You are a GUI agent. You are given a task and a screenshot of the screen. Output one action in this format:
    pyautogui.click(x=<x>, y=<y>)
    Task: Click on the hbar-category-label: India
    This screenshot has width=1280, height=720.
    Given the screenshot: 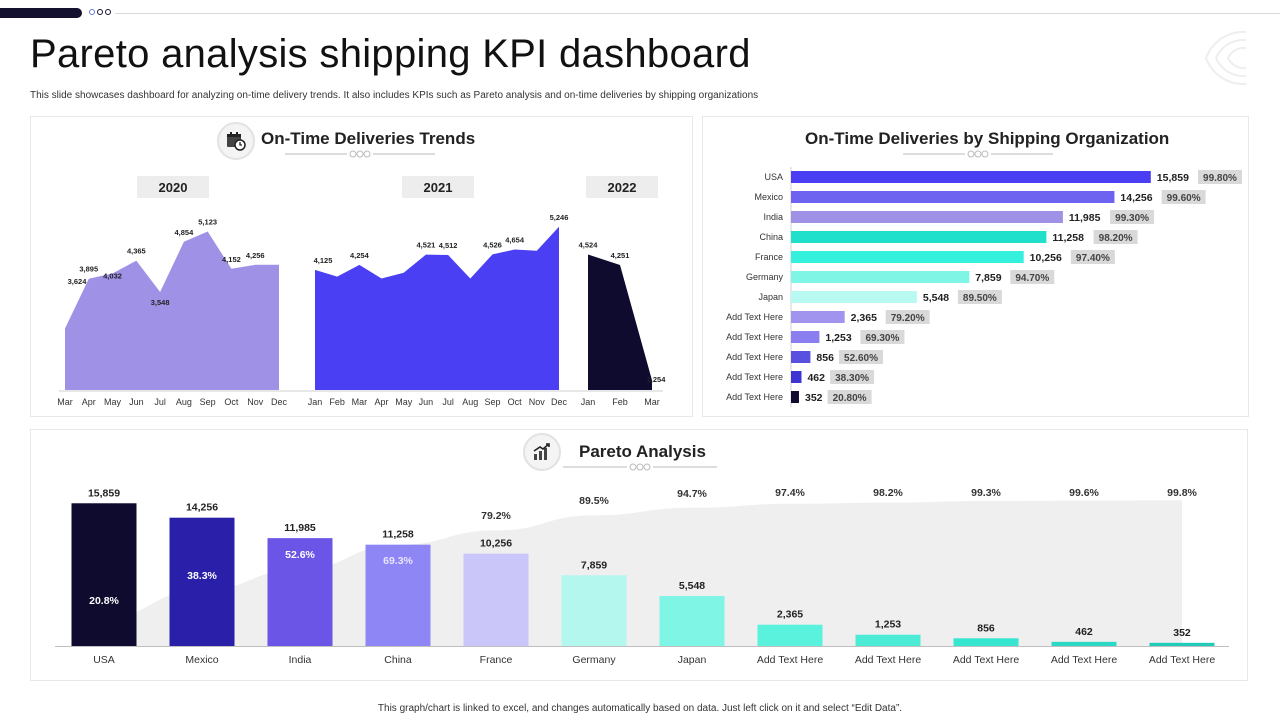 What is the action you would take?
    pyautogui.click(x=773, y=217)
    